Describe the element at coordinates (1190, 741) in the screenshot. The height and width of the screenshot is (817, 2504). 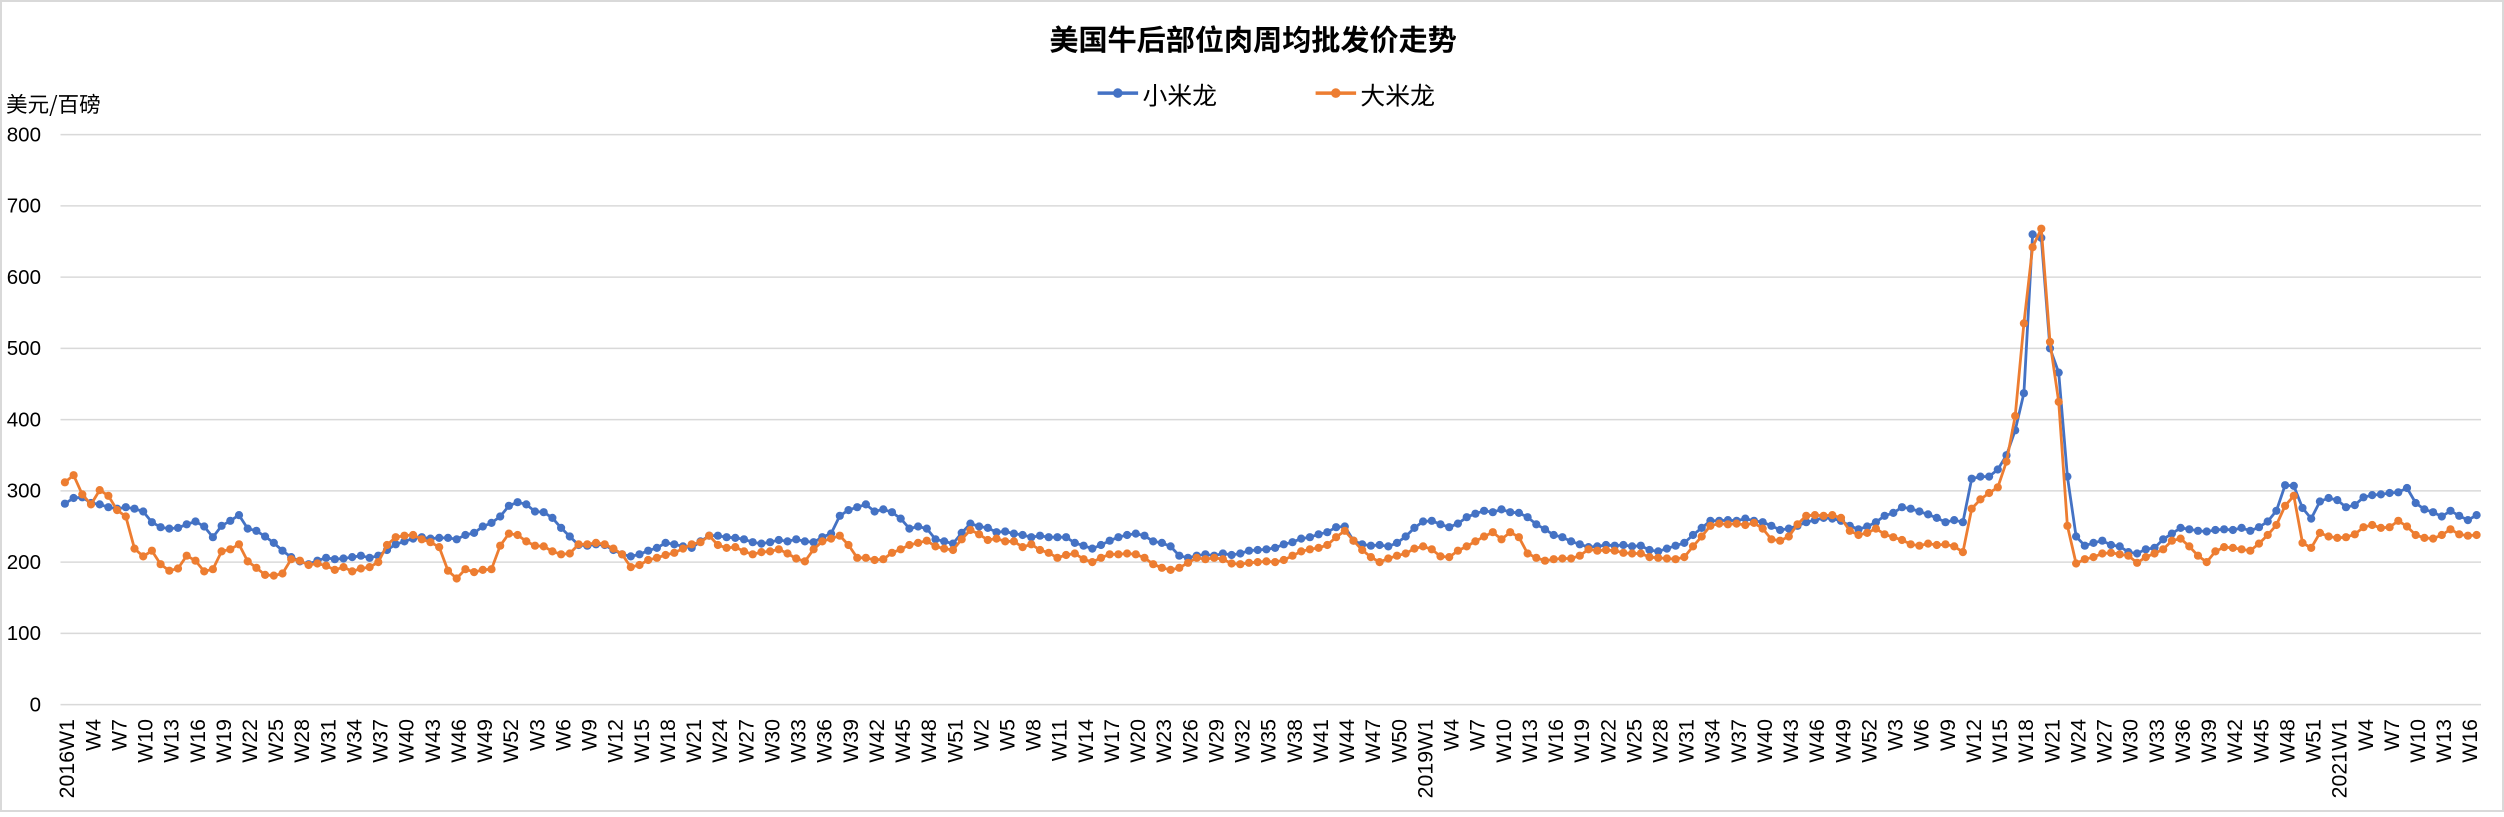
I see `svg-text: W26` at that location.